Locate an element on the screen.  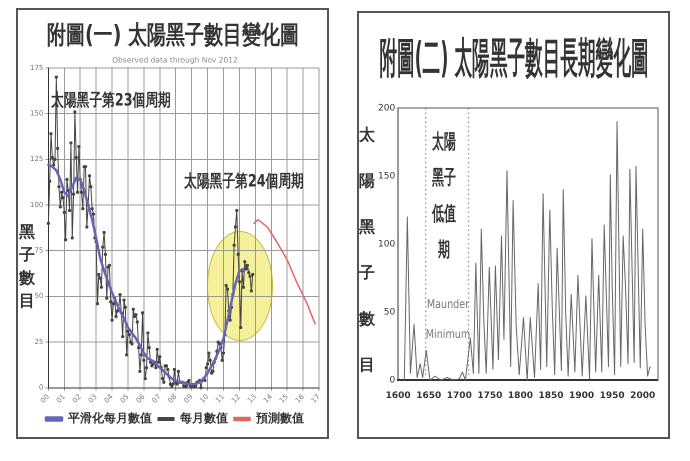
x-tick-label: 1800 is located at coordinates (520, 395).